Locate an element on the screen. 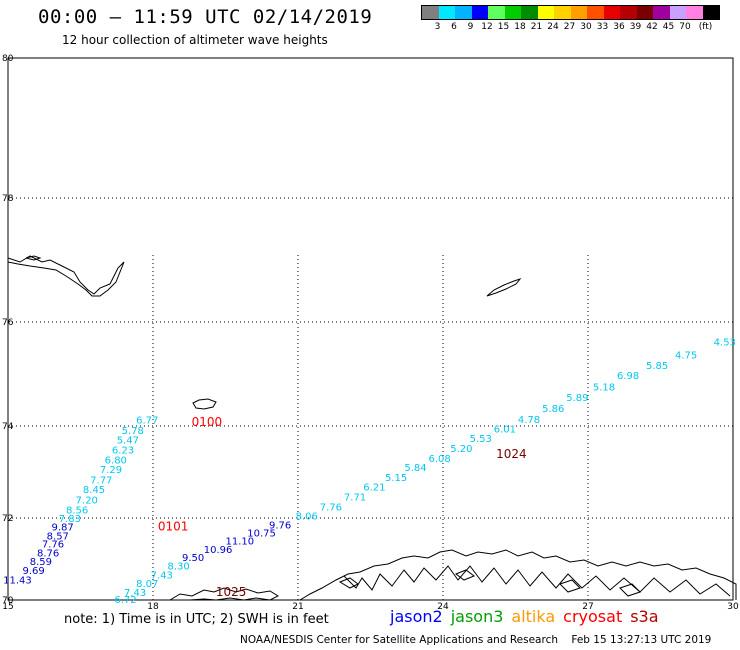 This screenshot has height=650, width=740. wave-height-value: 11.10 is located at coordinates (240, 542).